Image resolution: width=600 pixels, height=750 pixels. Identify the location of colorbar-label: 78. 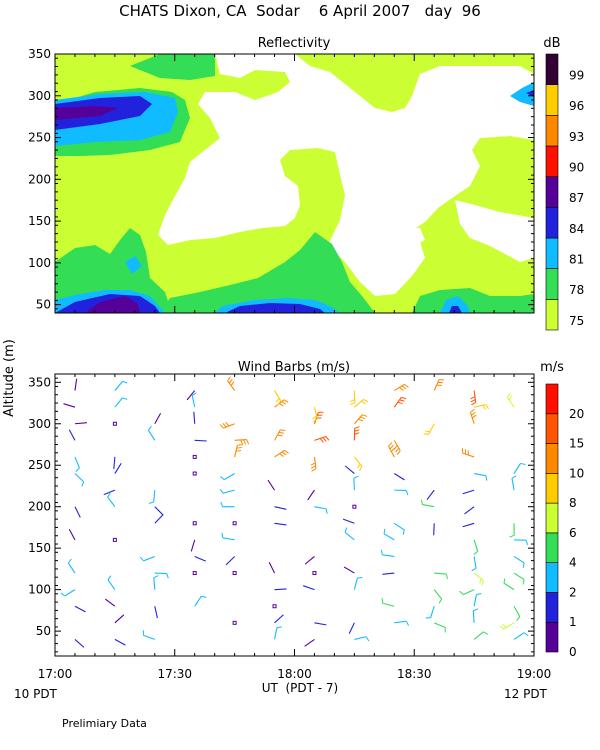
(576, 290).